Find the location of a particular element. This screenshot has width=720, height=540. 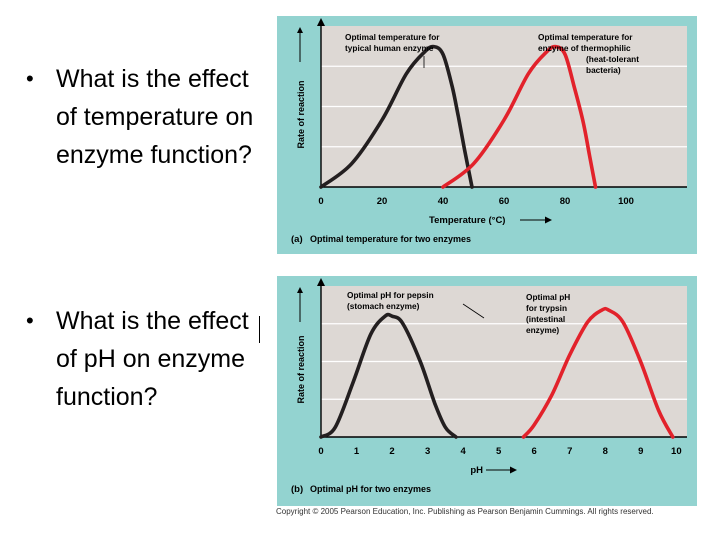

annotation-text: enzyme of thermophilic is located at coordinates (584, 48).